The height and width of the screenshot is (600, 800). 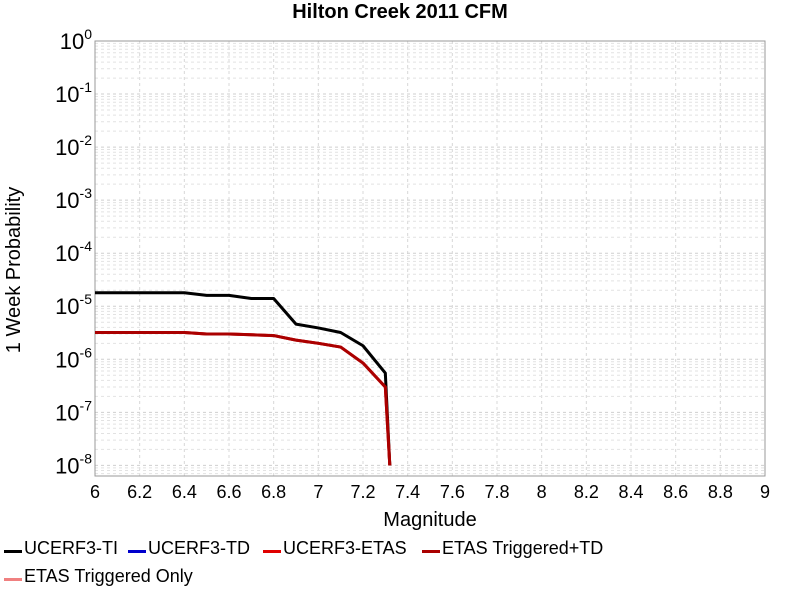 What do you see at coordinates (73, 358) in the screenshot?
I see `y-tick-label: 10⁻⁶` at bounding box center [73, 358].